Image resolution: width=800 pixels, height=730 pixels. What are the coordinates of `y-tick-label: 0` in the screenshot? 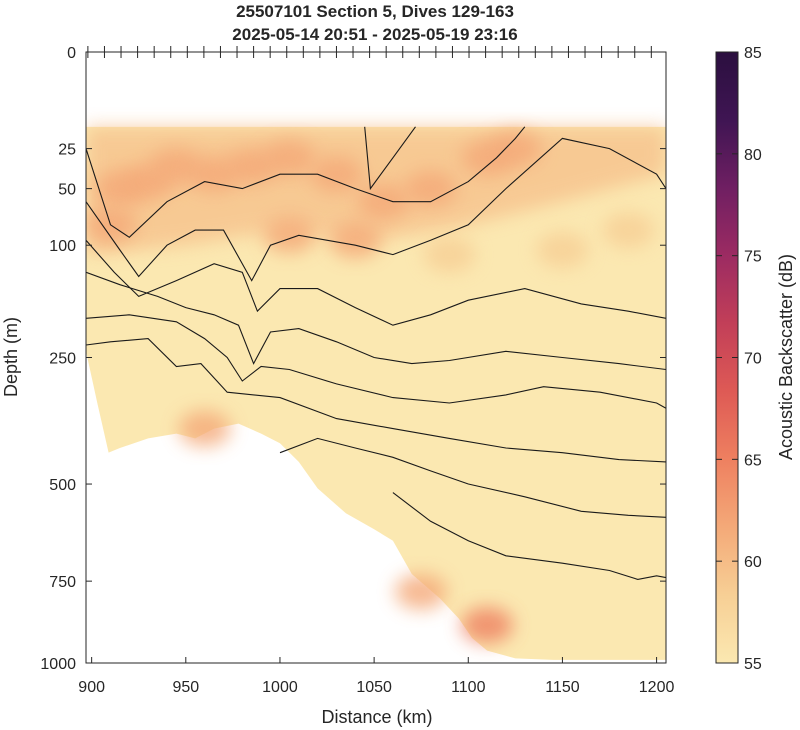 It's located at (71, 53).